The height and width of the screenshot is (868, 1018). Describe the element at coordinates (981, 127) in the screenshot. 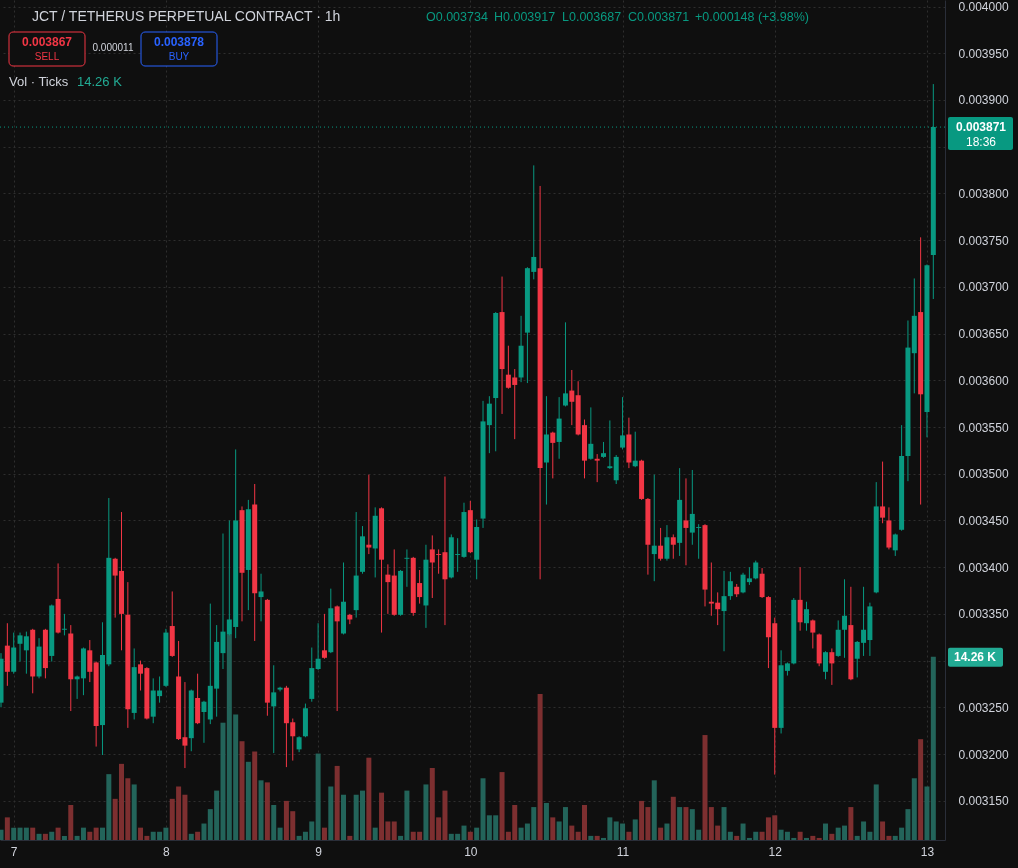

I see `ref-line-label: 0.003871` at that location.